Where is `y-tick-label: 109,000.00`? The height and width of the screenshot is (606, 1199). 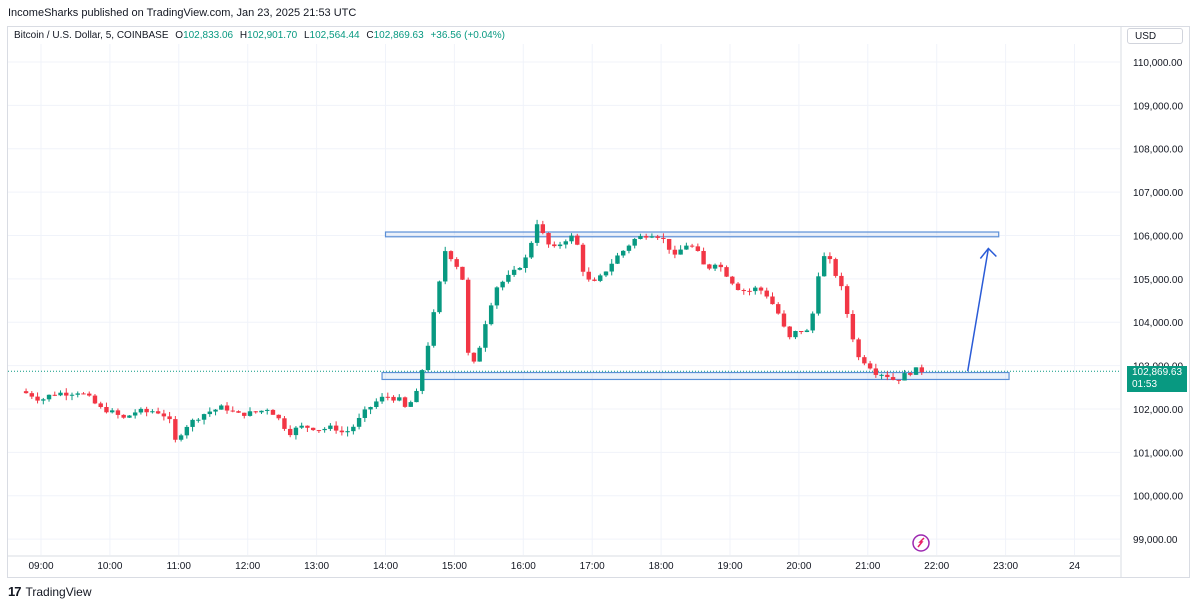 y-tick-label: 109,000.00 is located at coordinates (1158, 106).